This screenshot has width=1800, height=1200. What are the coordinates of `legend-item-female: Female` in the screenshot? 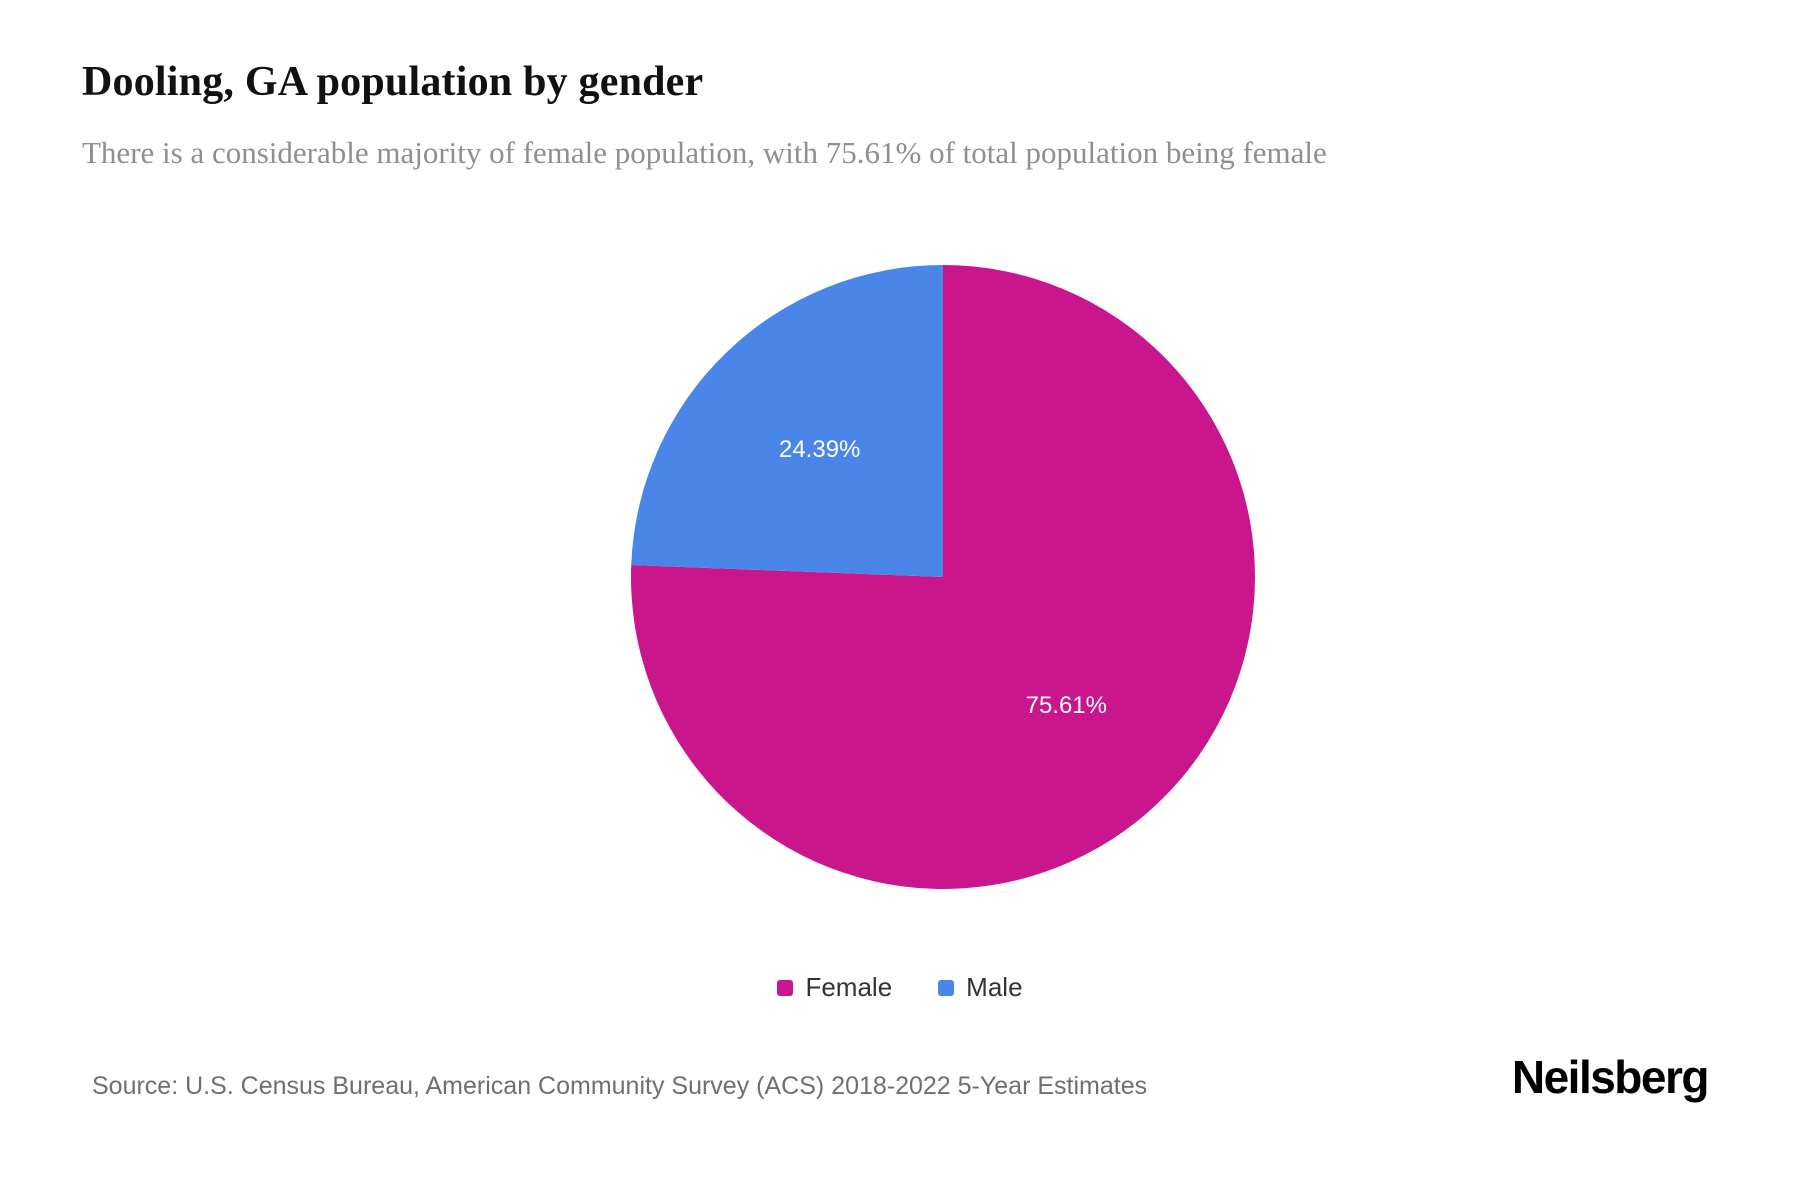 It's located at (834, 987).